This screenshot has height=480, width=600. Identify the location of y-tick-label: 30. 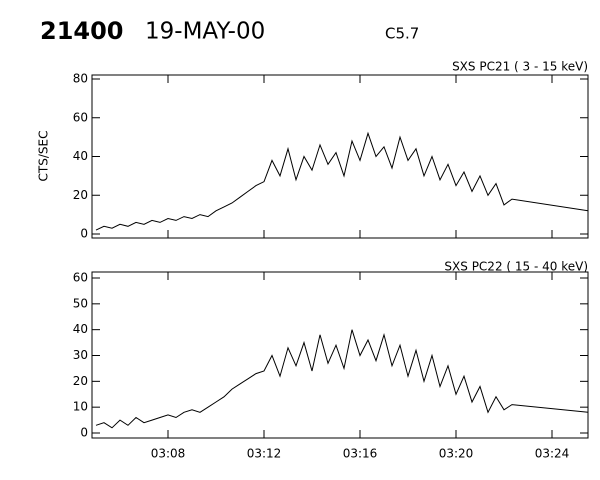
(80, 355).